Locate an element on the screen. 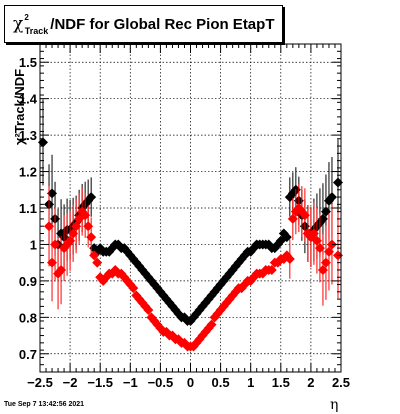  x-tick-label: 2.5 is located at coordinates (341, 382).